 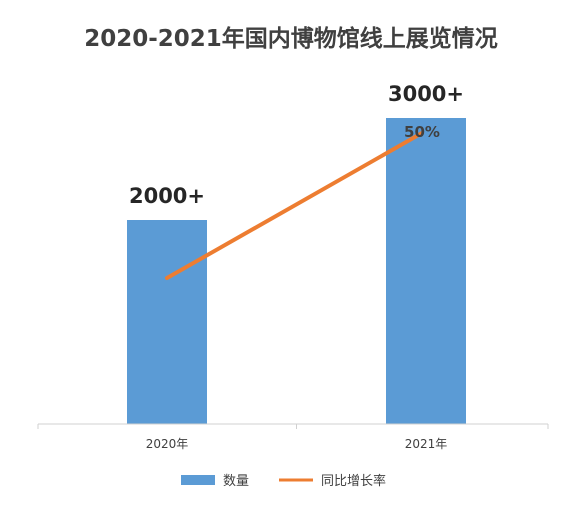 What do you see at coordinates (291, 38) in the screenshot?
I see `chart-title: 2020-2021年国内博物馆线上展览情况` at bounding box center [291, 38].